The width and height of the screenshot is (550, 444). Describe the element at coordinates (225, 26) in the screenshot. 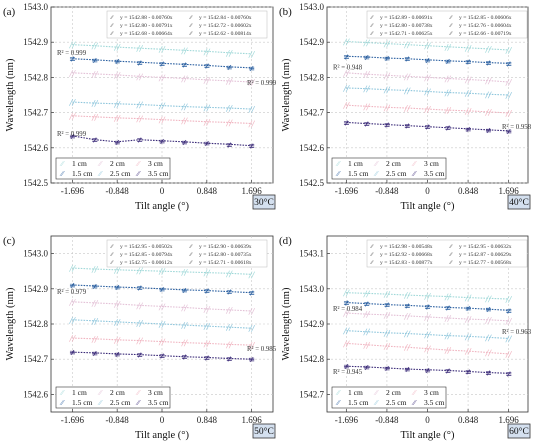

I see `equation-text: y = 1542.72 - 0.00602x` at that location.